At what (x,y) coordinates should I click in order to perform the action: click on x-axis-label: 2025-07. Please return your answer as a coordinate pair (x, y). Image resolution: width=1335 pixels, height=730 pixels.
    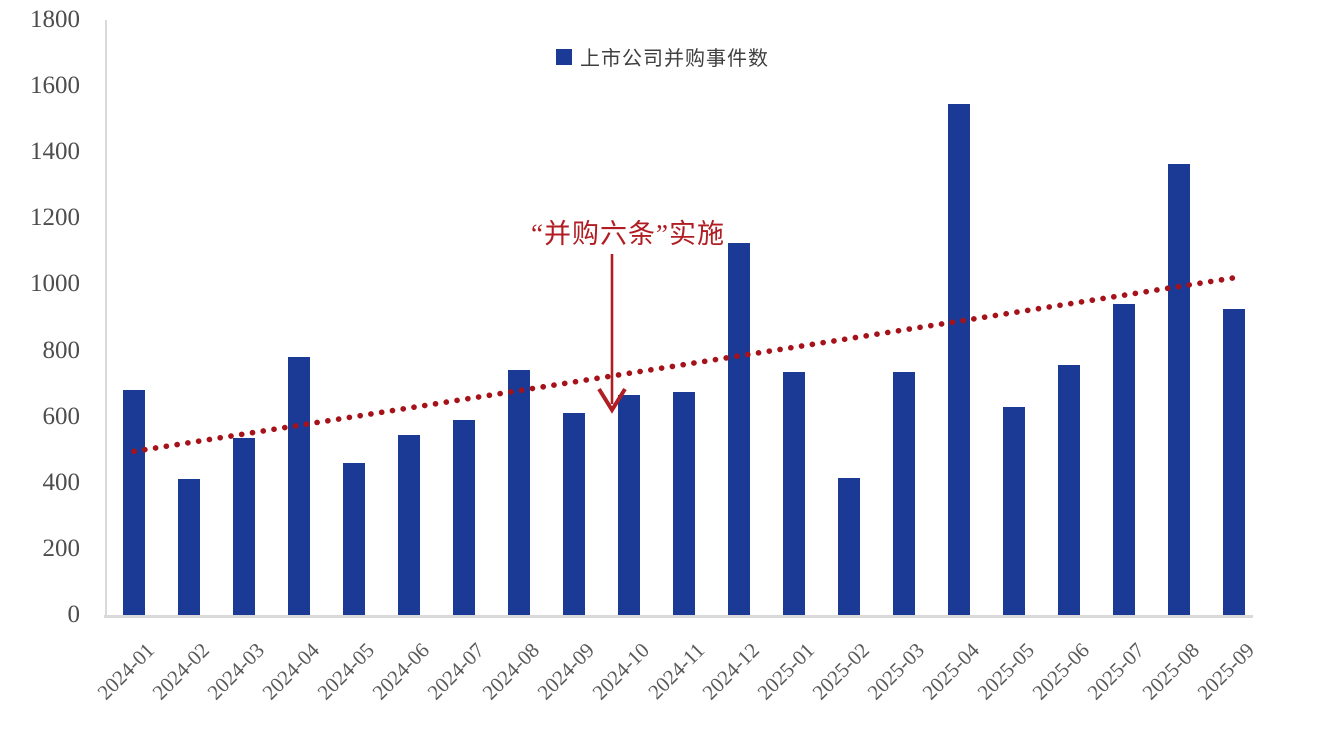
    Looking at the image, I should click on (1115, 671).